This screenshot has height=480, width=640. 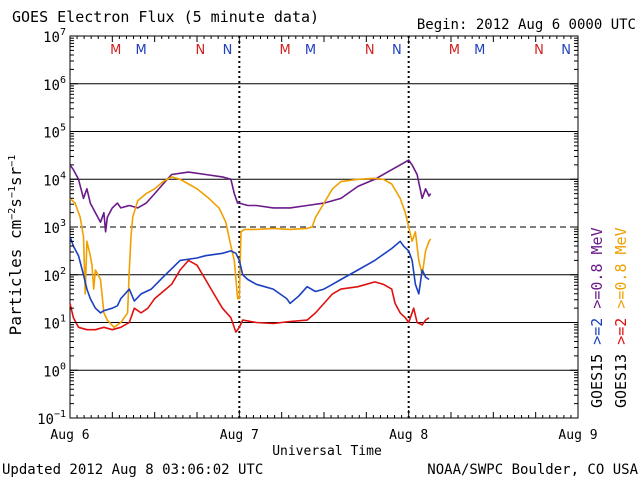 What do you see at coordinates (165, 17) in the screenshot?
I see `chart-title: GOES Electron Flux (5 minute data)` at bounding box center [165, 17].